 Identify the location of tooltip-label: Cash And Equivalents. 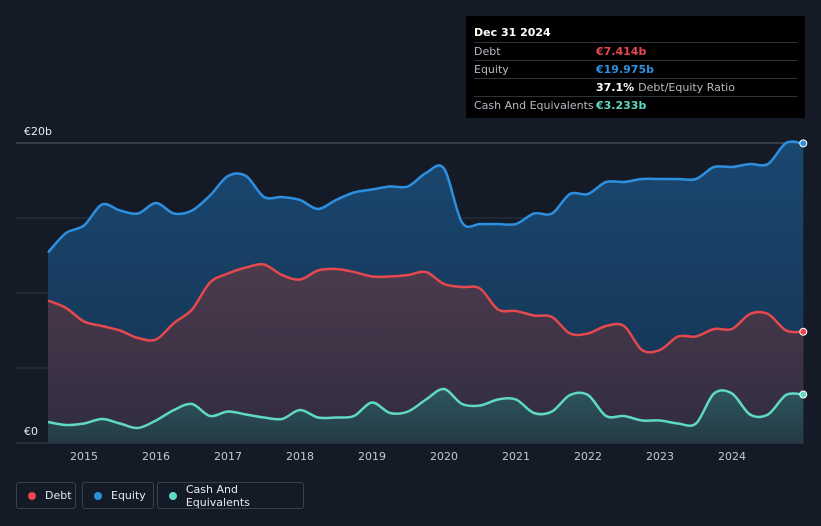
(534, 105).